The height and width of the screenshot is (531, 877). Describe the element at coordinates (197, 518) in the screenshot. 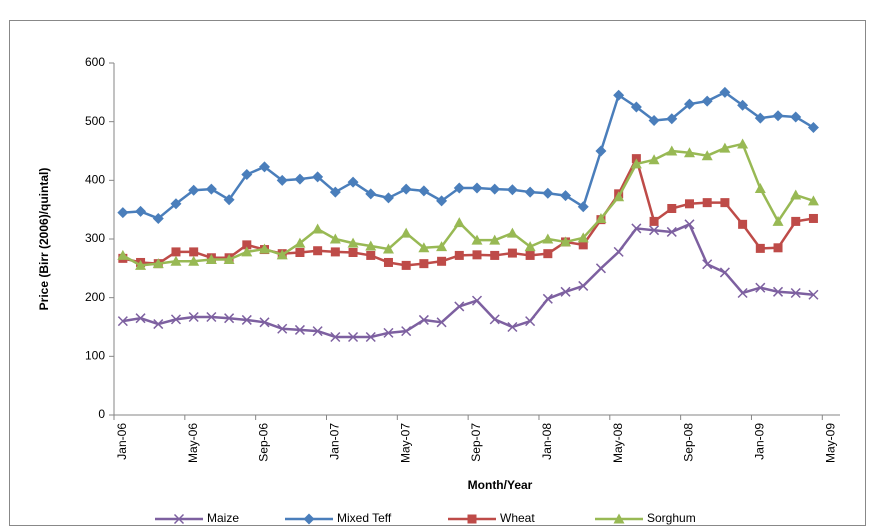

I see `legend-item: Maize` at that location.